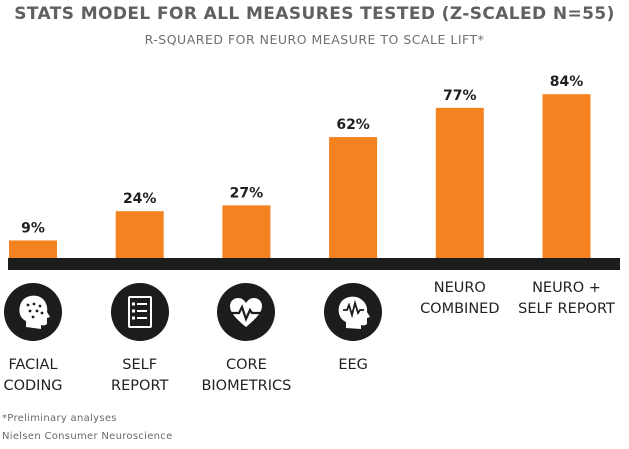 The image size is (629, 449). Describe the element at coordinates (33, 312) in the screenshot. I see `face-dots-icon` at that location.